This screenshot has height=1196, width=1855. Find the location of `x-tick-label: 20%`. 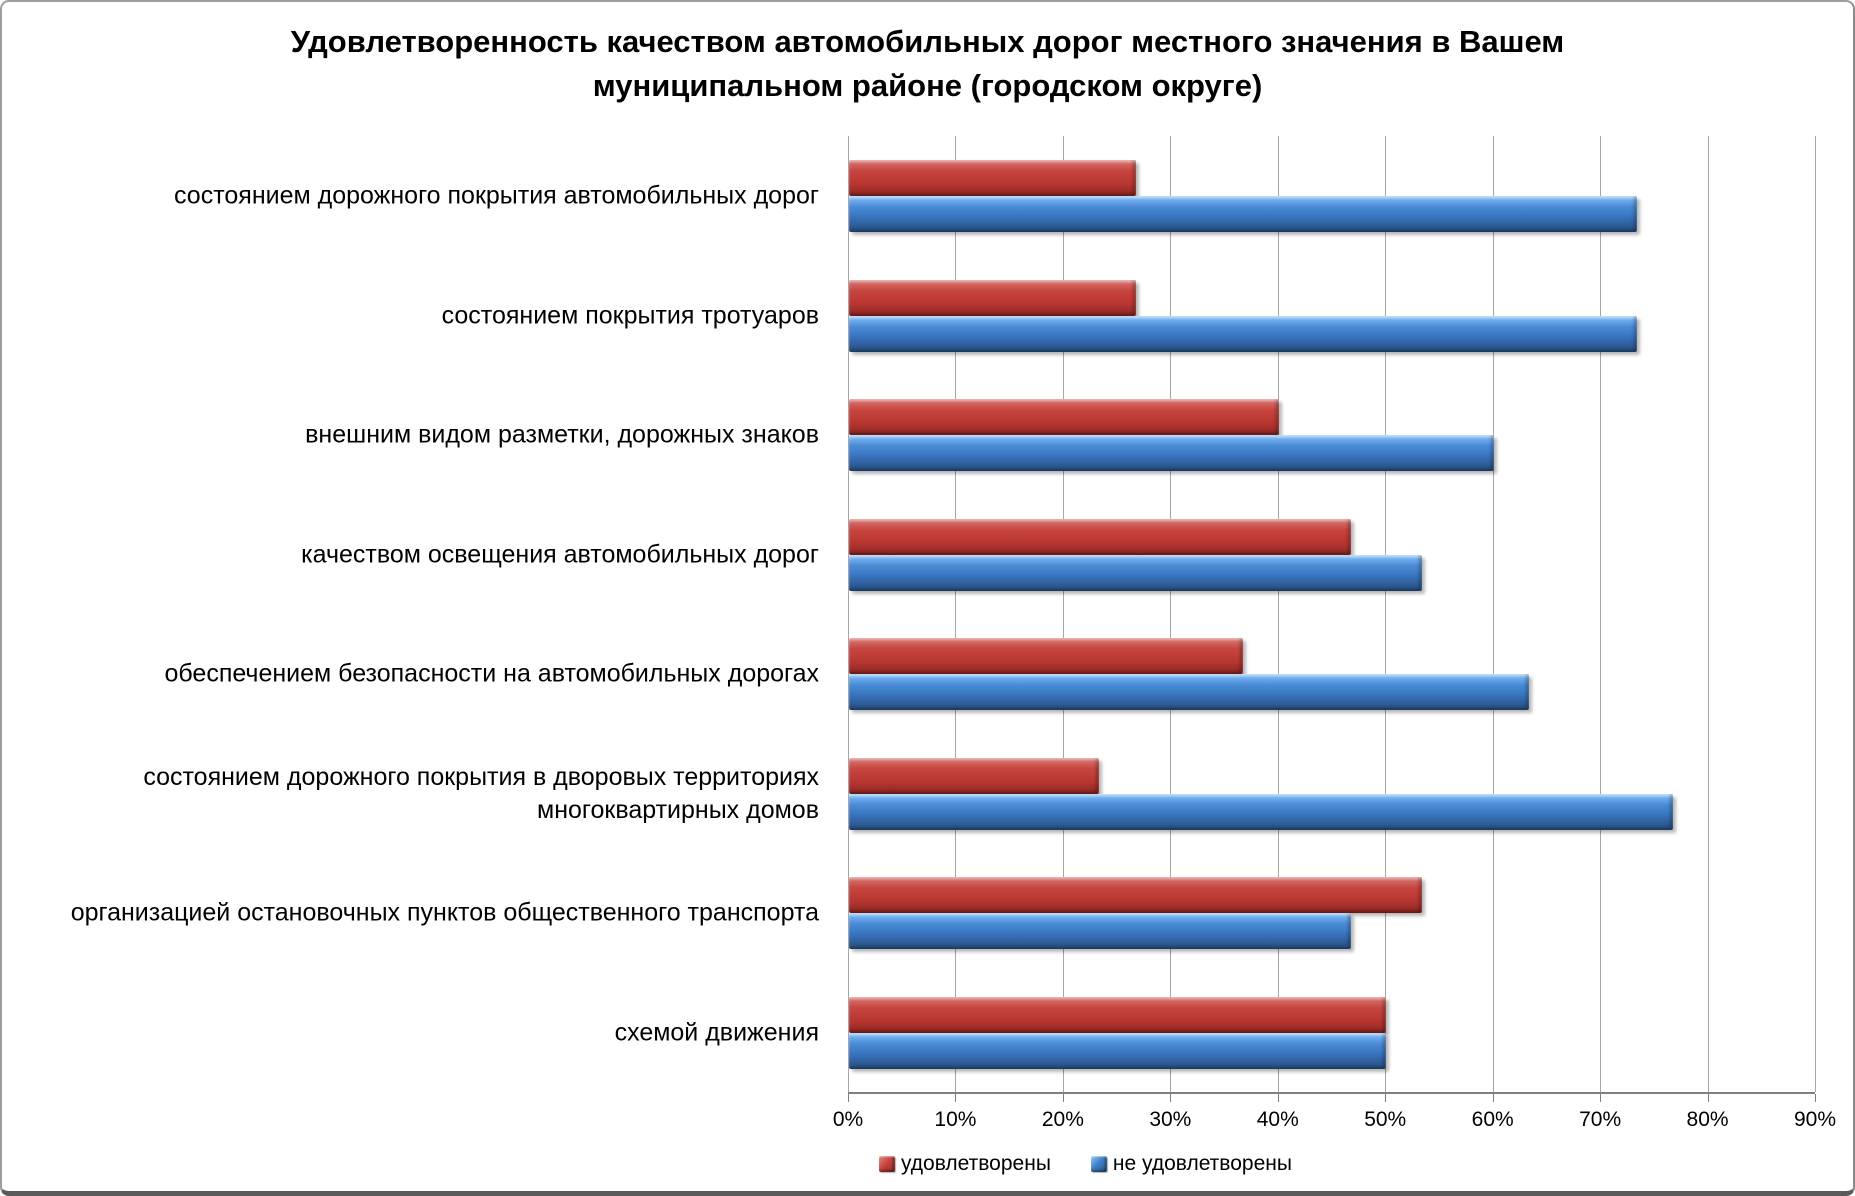

x-tick-label: 20% is located at coordinates (1062, 1119).